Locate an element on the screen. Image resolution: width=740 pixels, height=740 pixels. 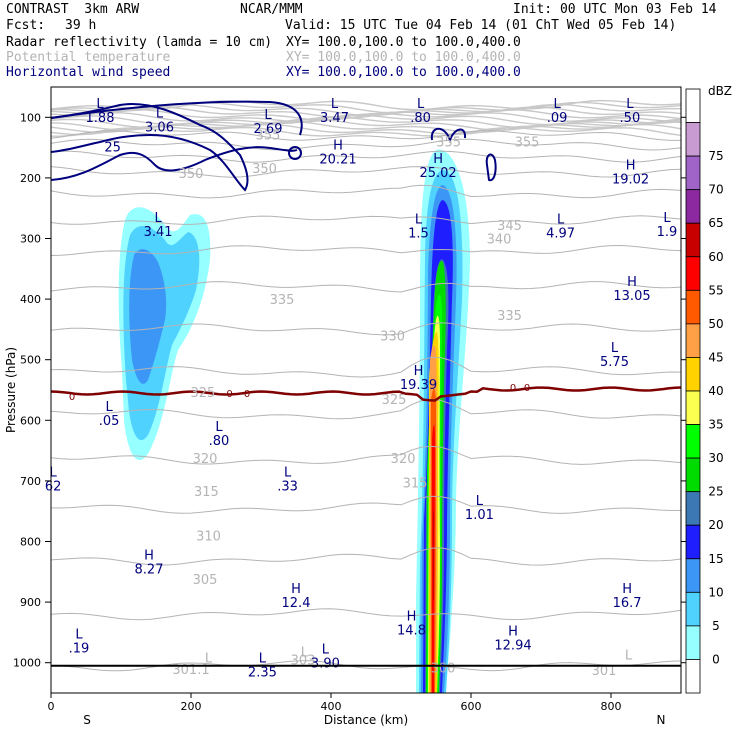
wind-extremum-value-2: 2.69 is located at coordinates (268, 129).